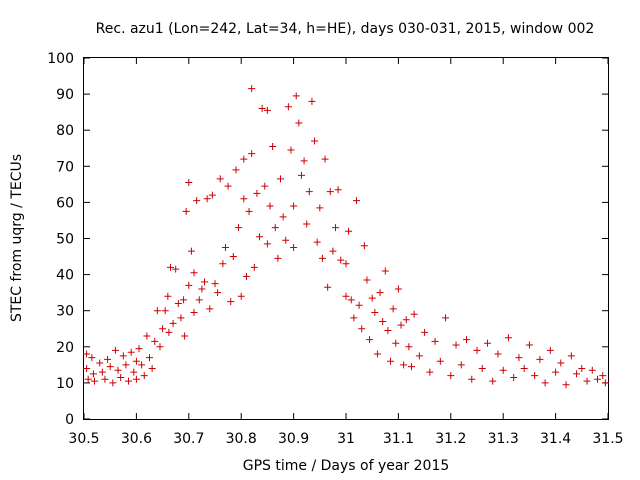  Describe the element at coordinates (83, 439) in the screenshot. I see `x-tick-label: 30.5` at that location.